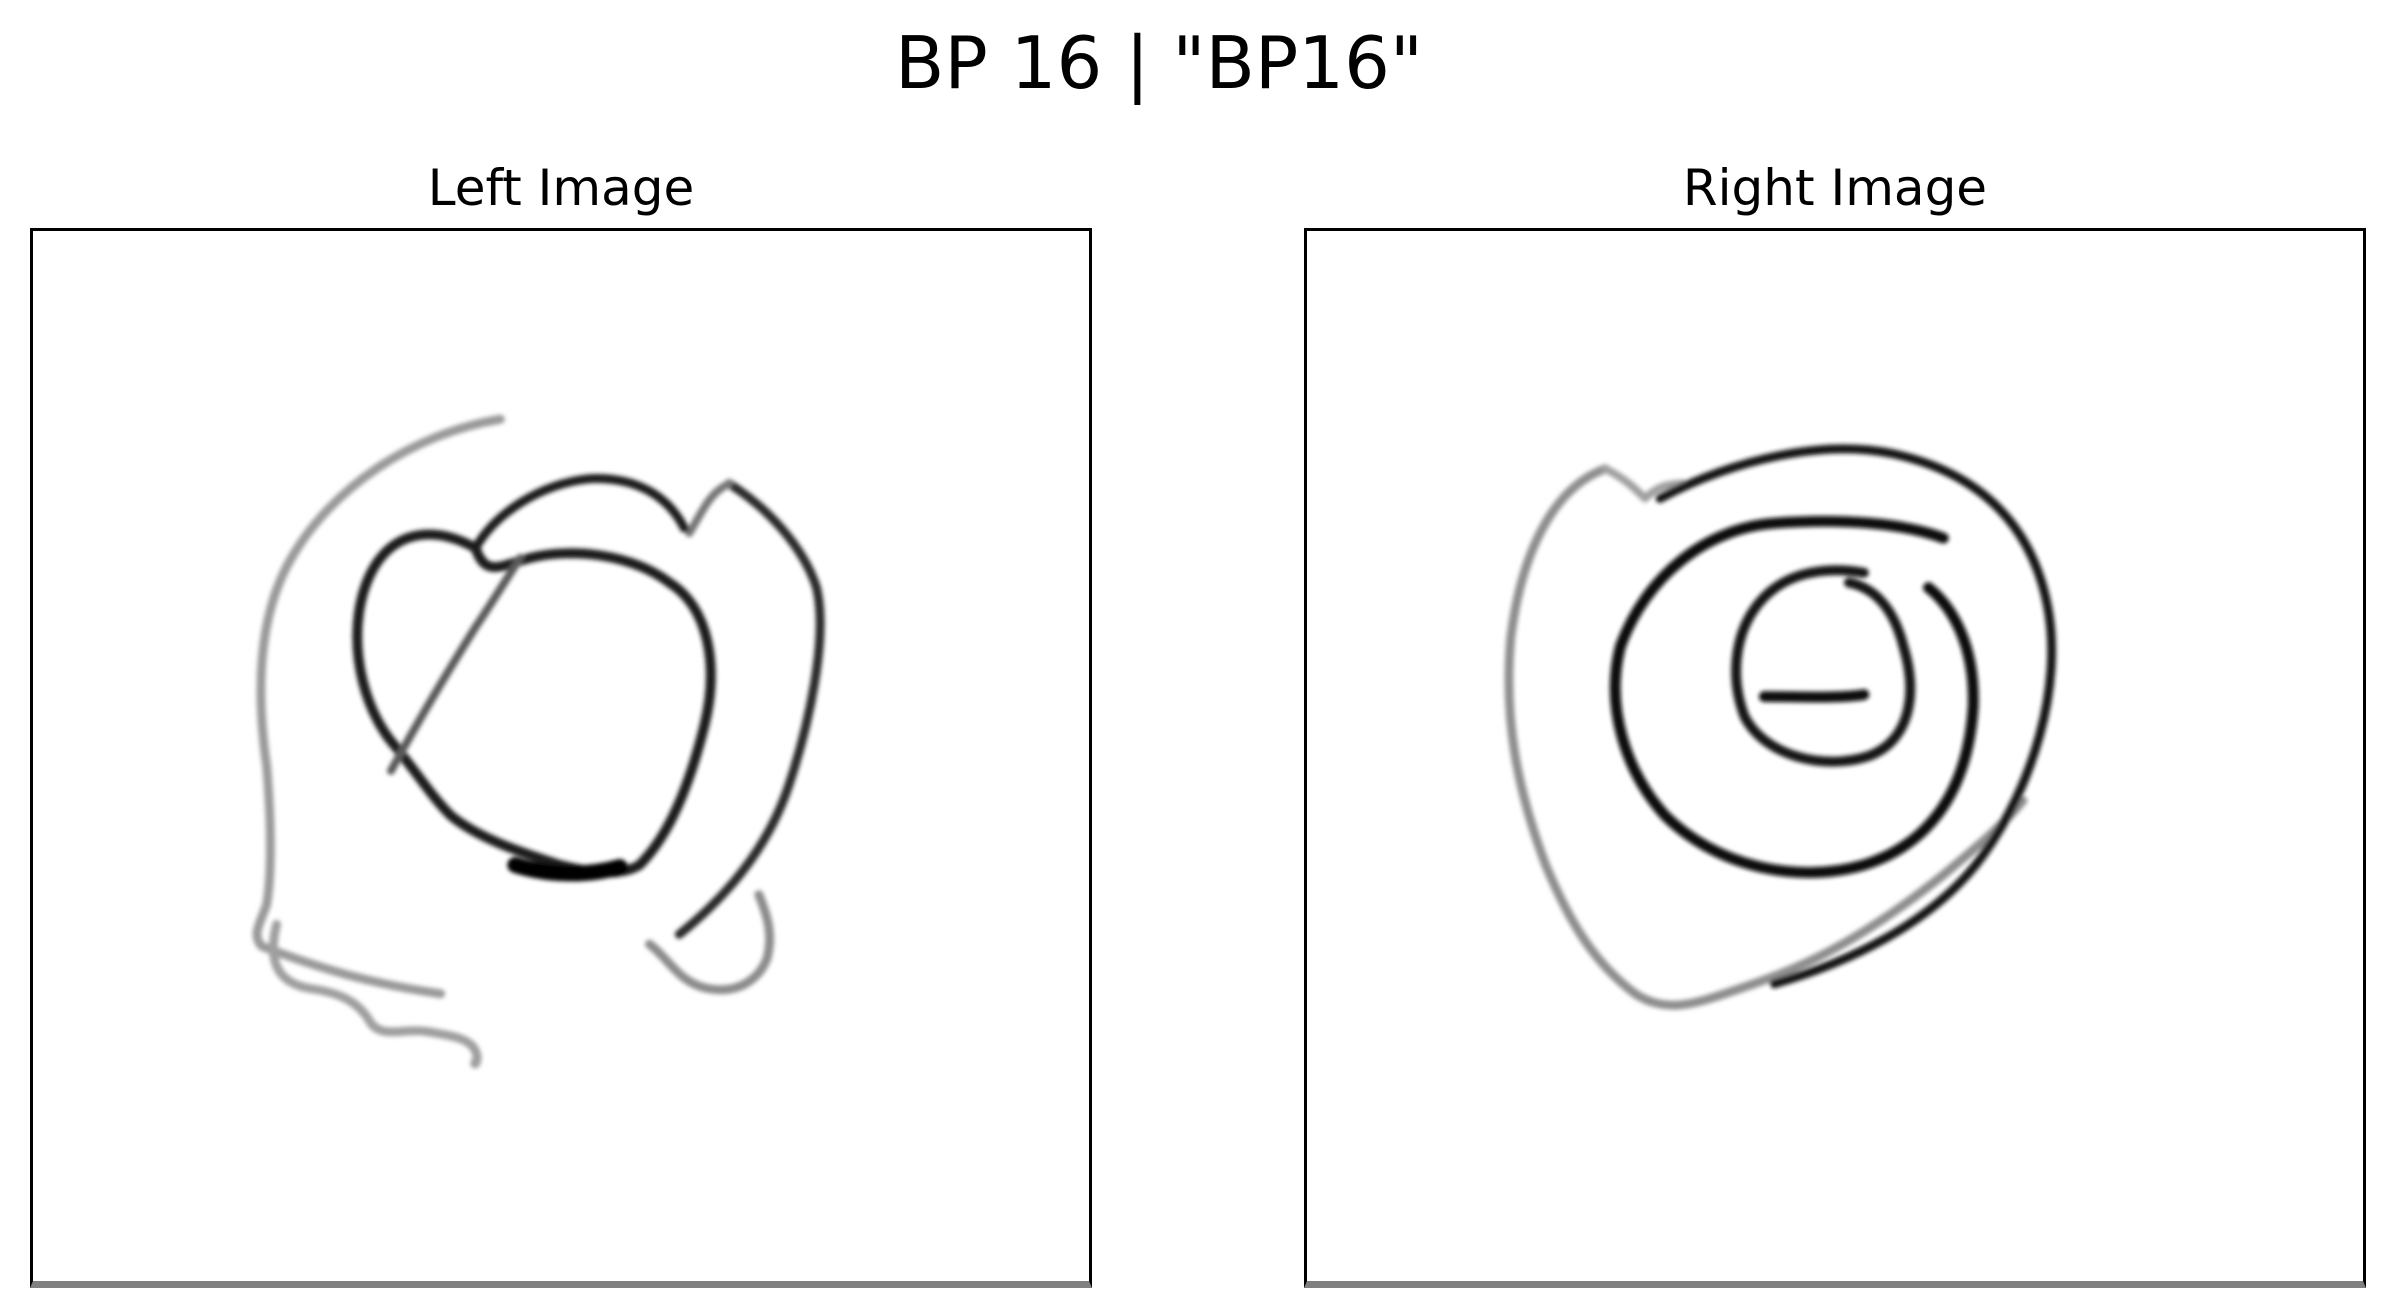 The height and width of the screenshot is (1315, 2384). I want to click on right-outer-faint-loop, so click(1766, 737).